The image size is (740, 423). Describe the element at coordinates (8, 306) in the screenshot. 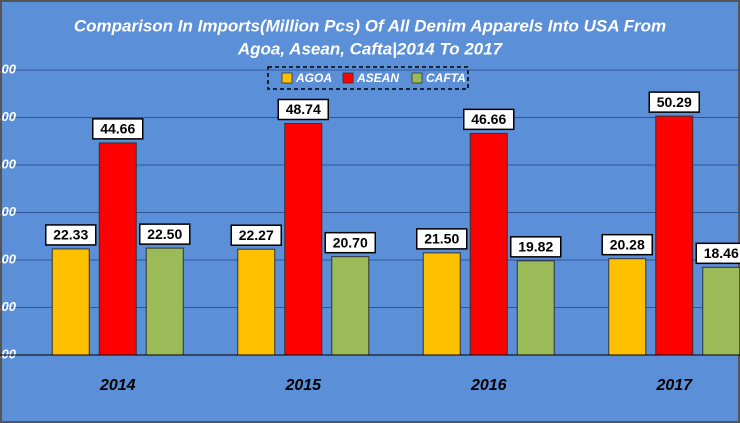

I see `y-tick-label: 10.00` at that location.